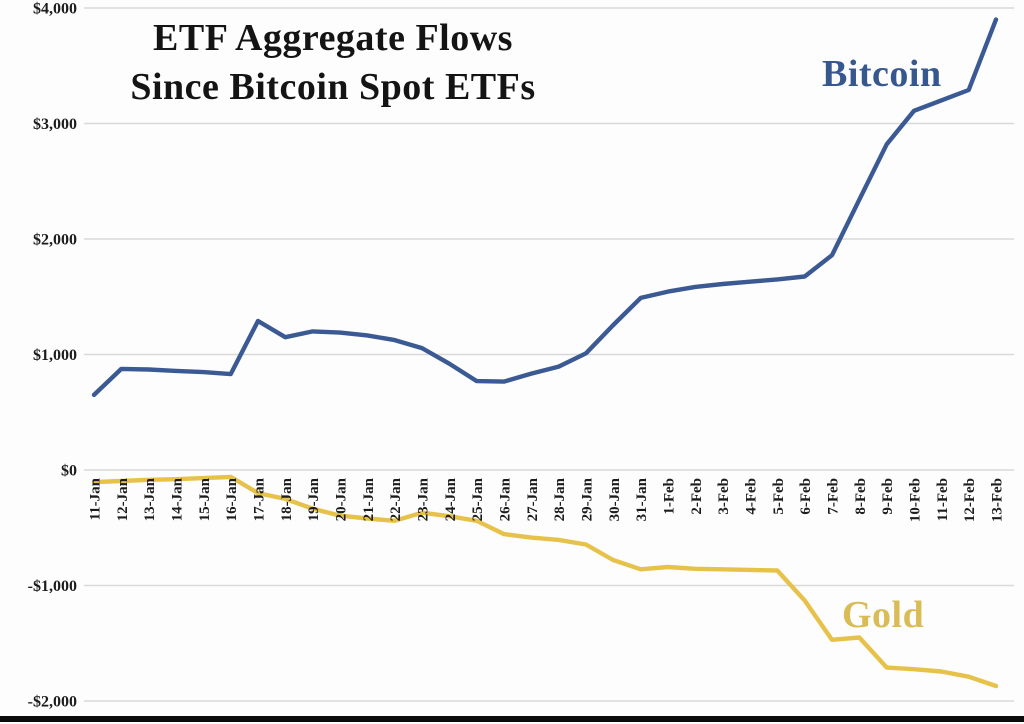  I want to click on x-axis-tick-label: 16-Jan, so click(232, 499).